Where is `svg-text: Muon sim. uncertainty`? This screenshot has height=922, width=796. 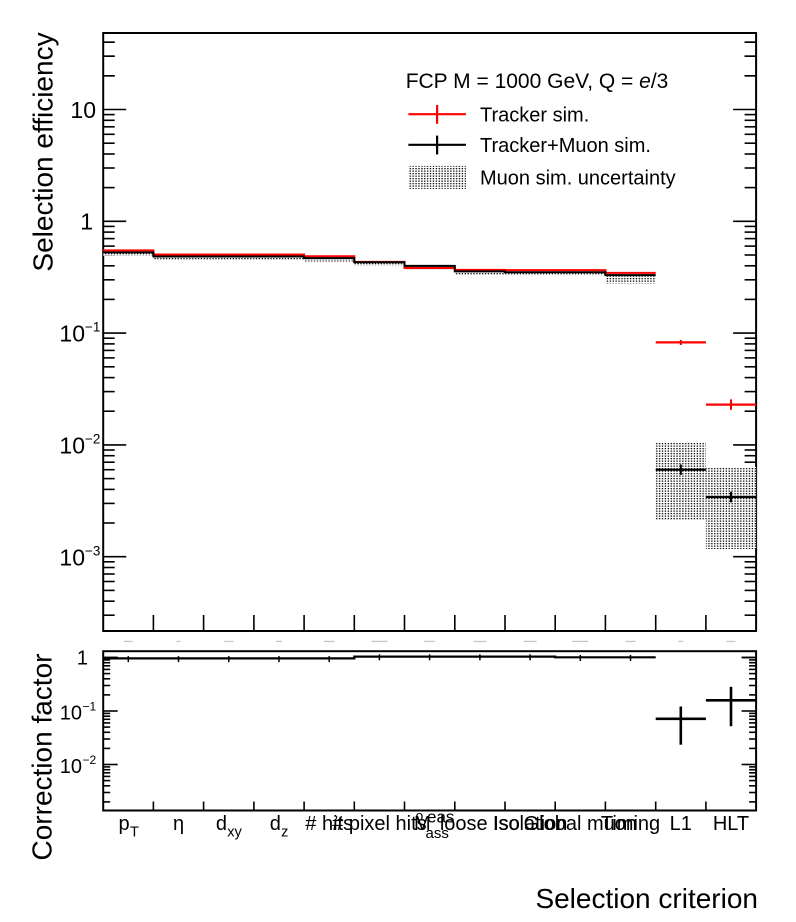
svg-text: Muon sim. uncertainty is located at coordinates (578, 179).